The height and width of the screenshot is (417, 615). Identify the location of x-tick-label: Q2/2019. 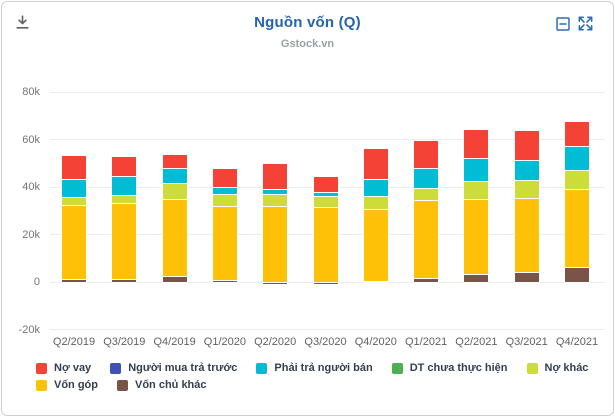
(74, 342).